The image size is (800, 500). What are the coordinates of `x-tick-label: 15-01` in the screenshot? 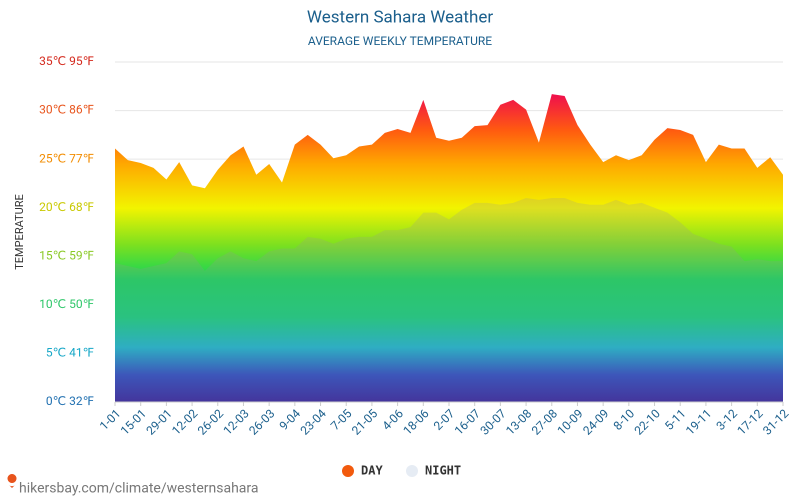 It's located at (133, 421).